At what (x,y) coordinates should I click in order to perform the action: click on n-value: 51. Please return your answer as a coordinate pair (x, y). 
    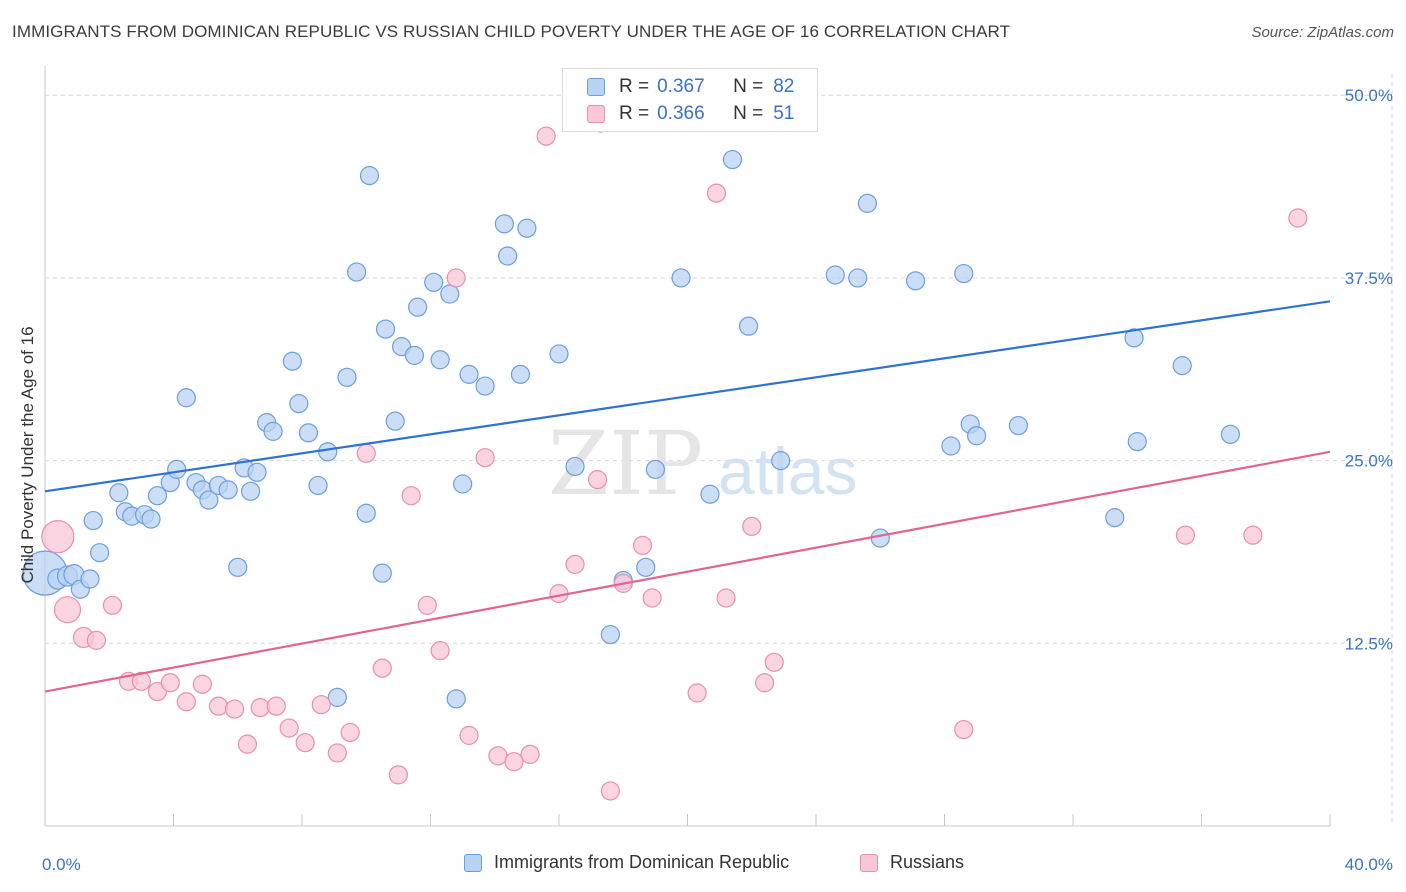
    Looking at the image, I should click on (784, 113).